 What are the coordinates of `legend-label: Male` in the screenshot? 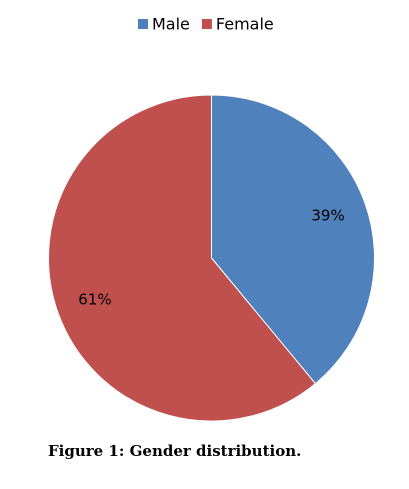 It's located at (171, 24).